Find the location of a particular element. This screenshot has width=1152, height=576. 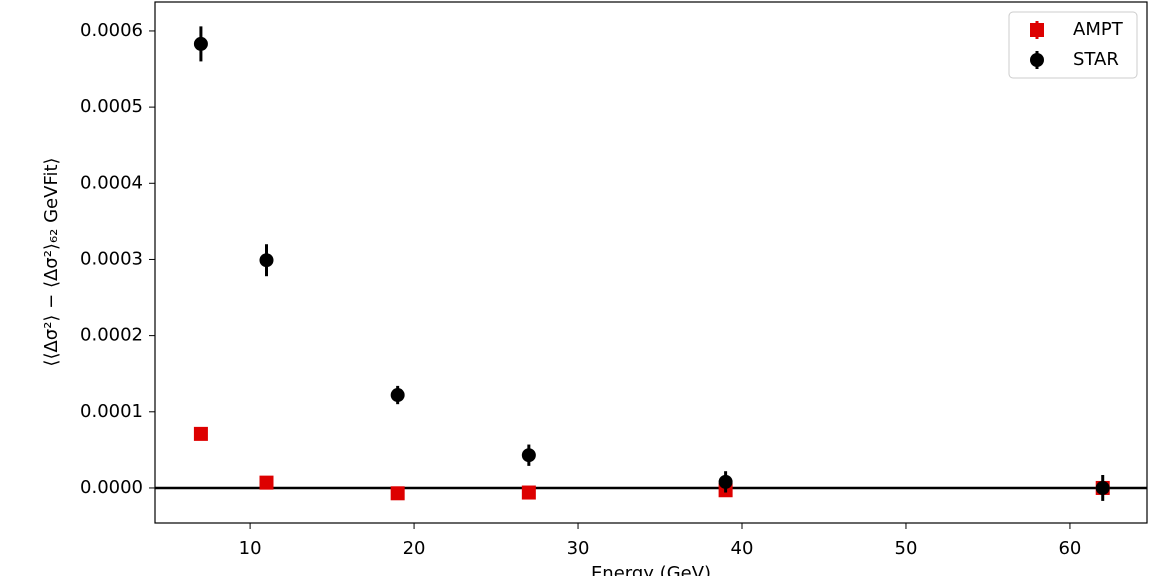

y-axis-label: ⟨⟨Δσ²⟩ − ⟨Δσ²⟩₆₂ GeVFit⟩ is located at coordinates (51, 261).